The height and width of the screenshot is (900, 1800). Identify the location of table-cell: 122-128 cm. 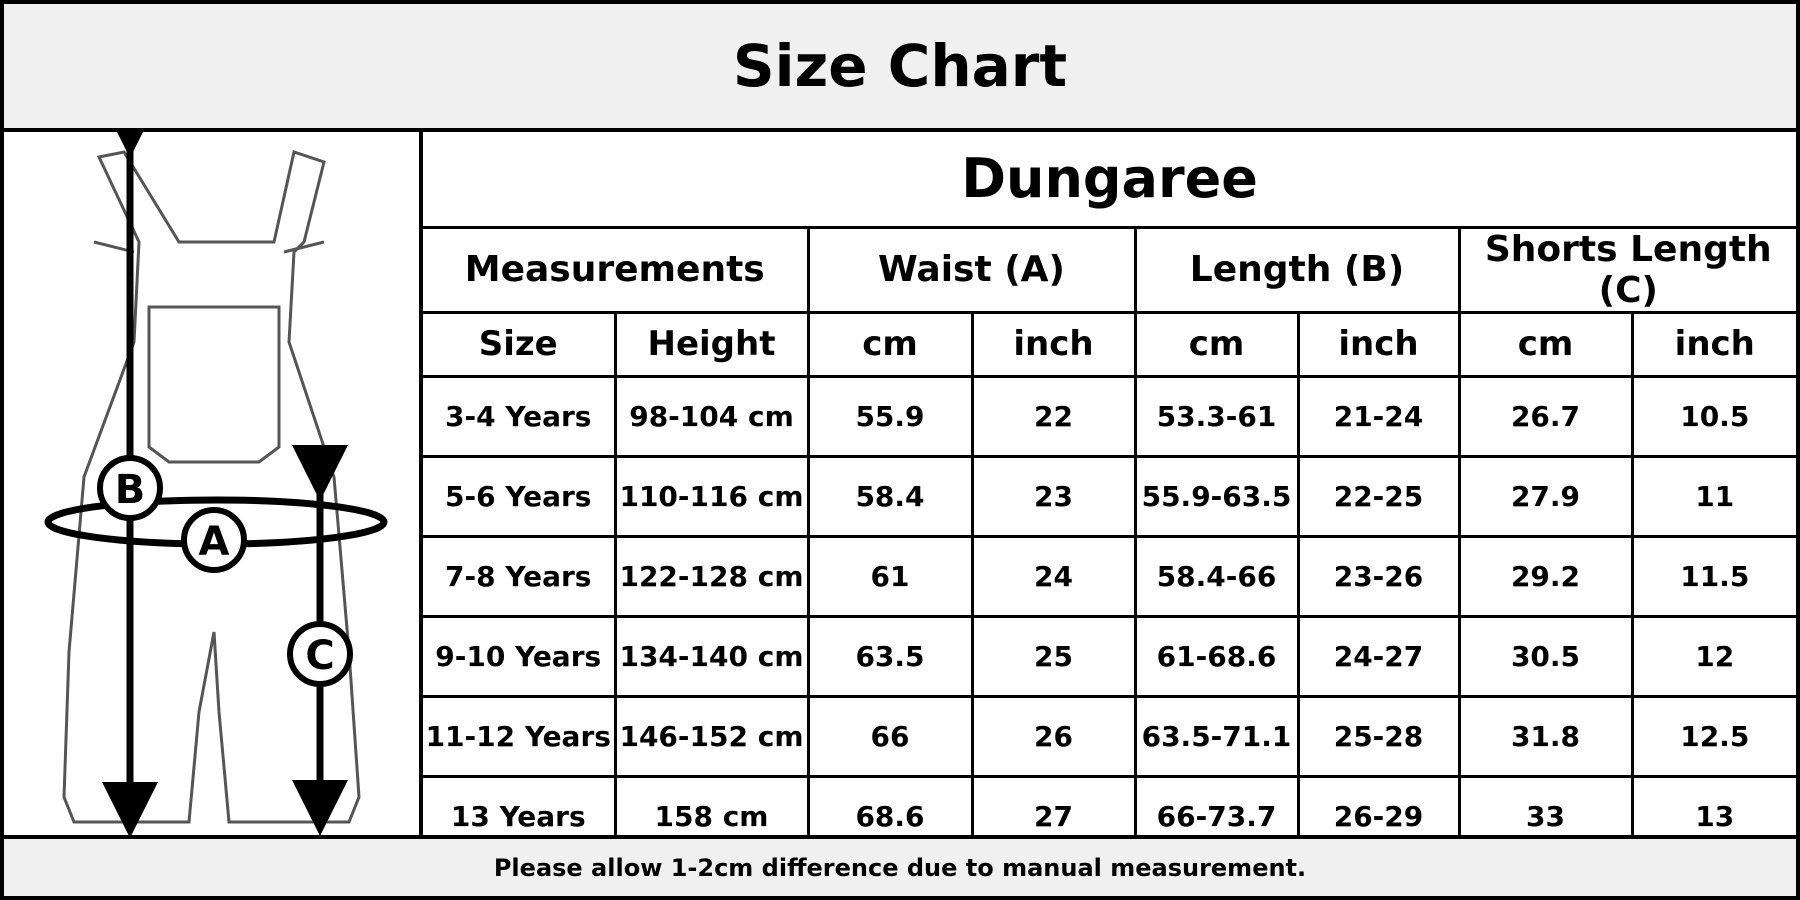
(711, 576).